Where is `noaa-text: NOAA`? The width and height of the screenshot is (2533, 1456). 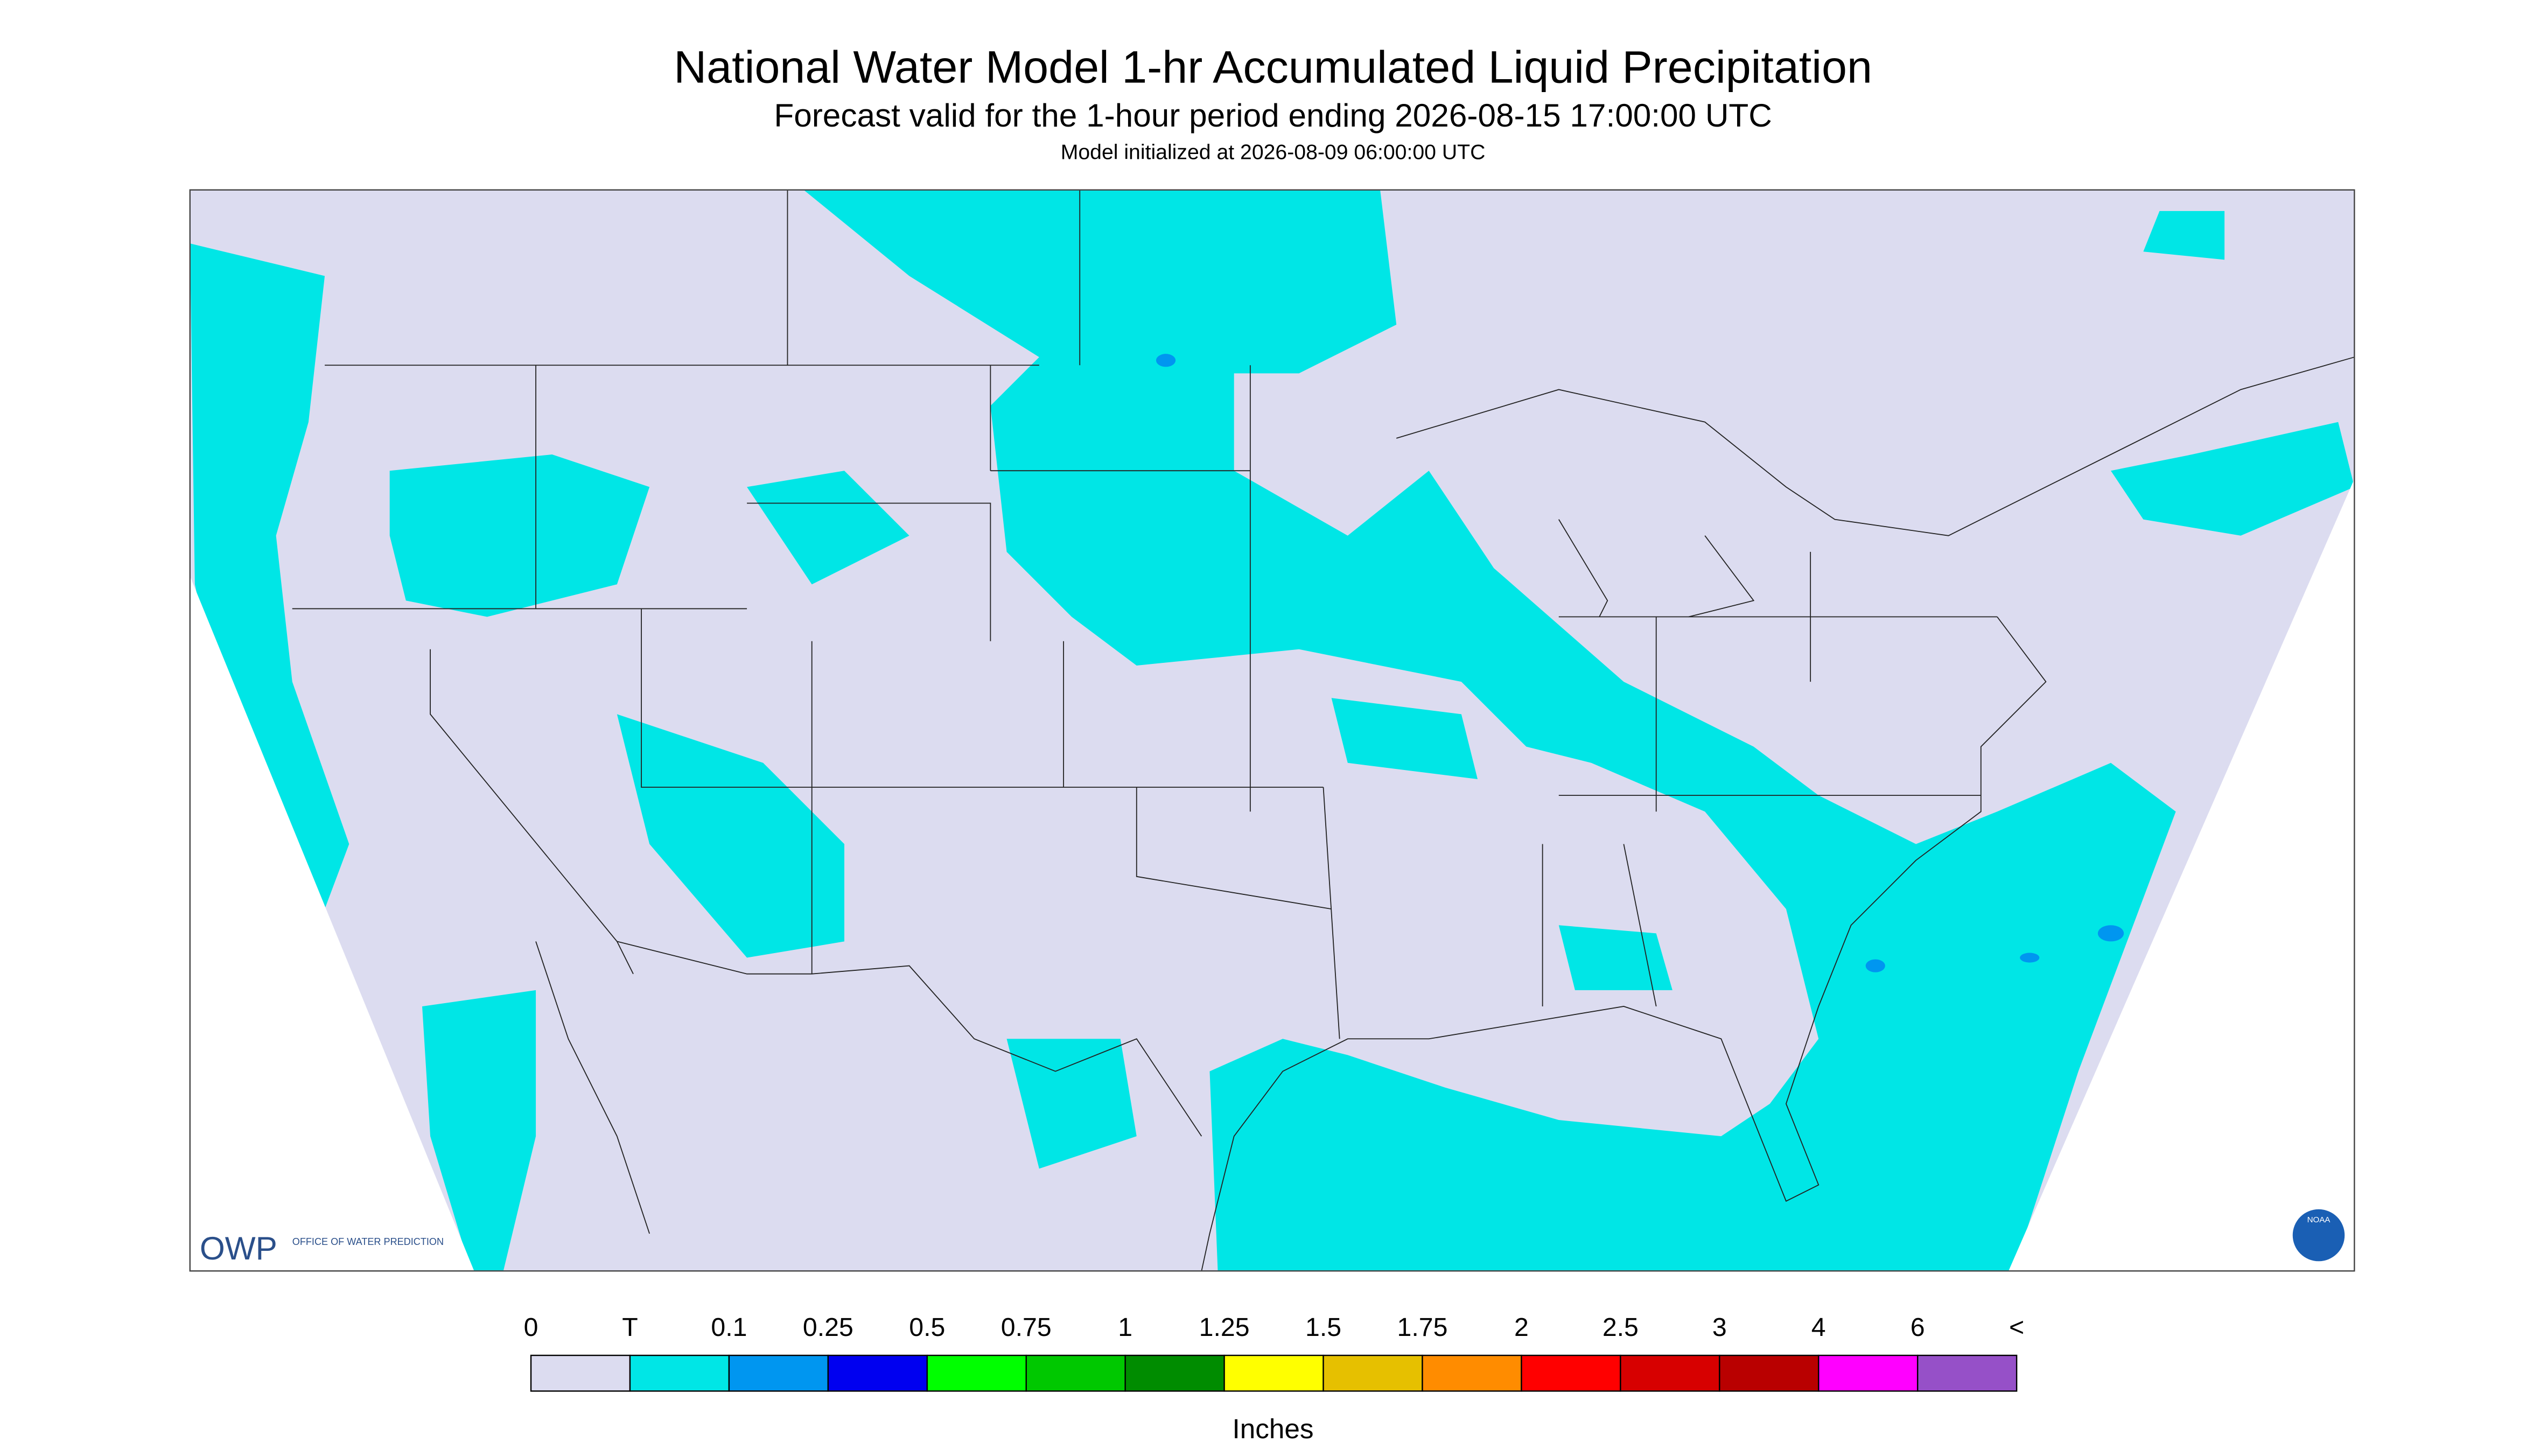 noaa-text: NOAA is located at coordinates (2319, 1219).